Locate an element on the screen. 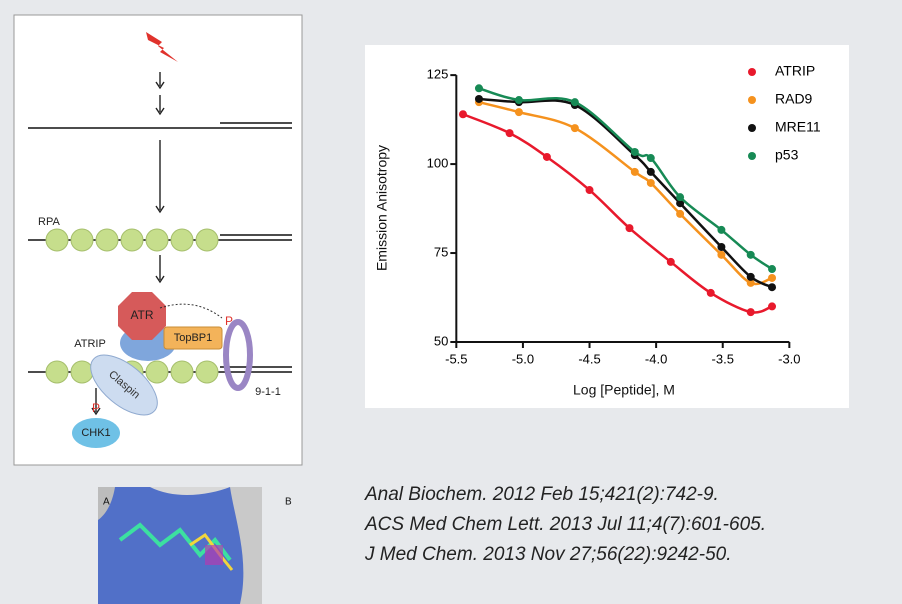  citation: Anal Biochem. 2012 Feb 15;421(2):742-9. is located at coordinates (542, 494).